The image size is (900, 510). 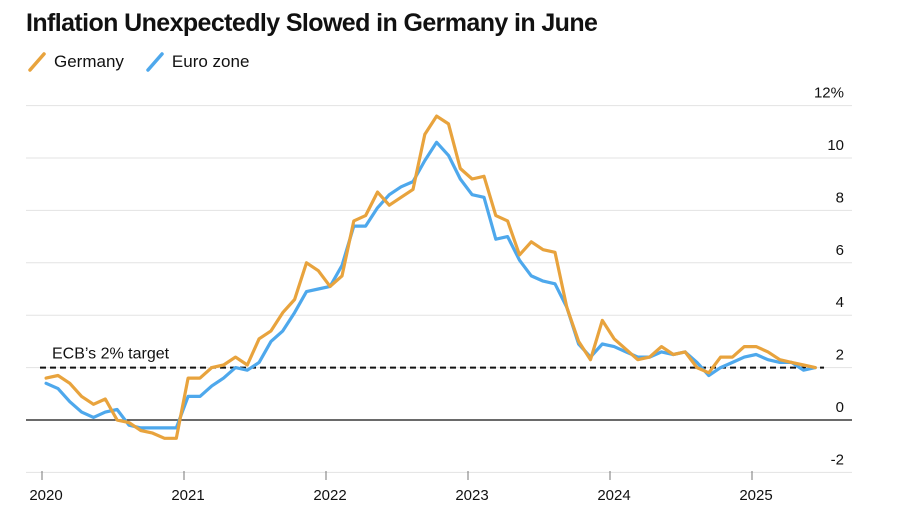 I want to click on y-tick-label: 4, so click(x=840, y=302).